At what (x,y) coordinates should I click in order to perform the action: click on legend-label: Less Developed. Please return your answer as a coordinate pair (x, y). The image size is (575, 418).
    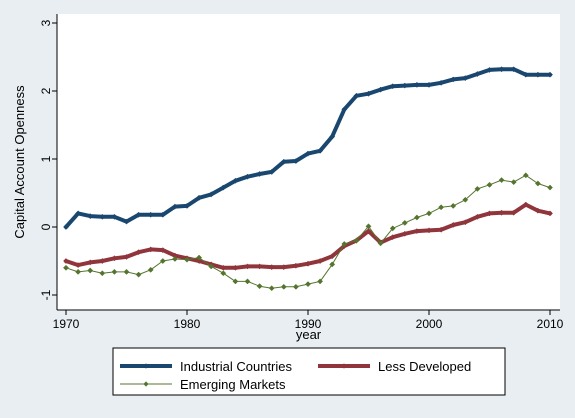
    Looking at the image, I should click on (424, 366).